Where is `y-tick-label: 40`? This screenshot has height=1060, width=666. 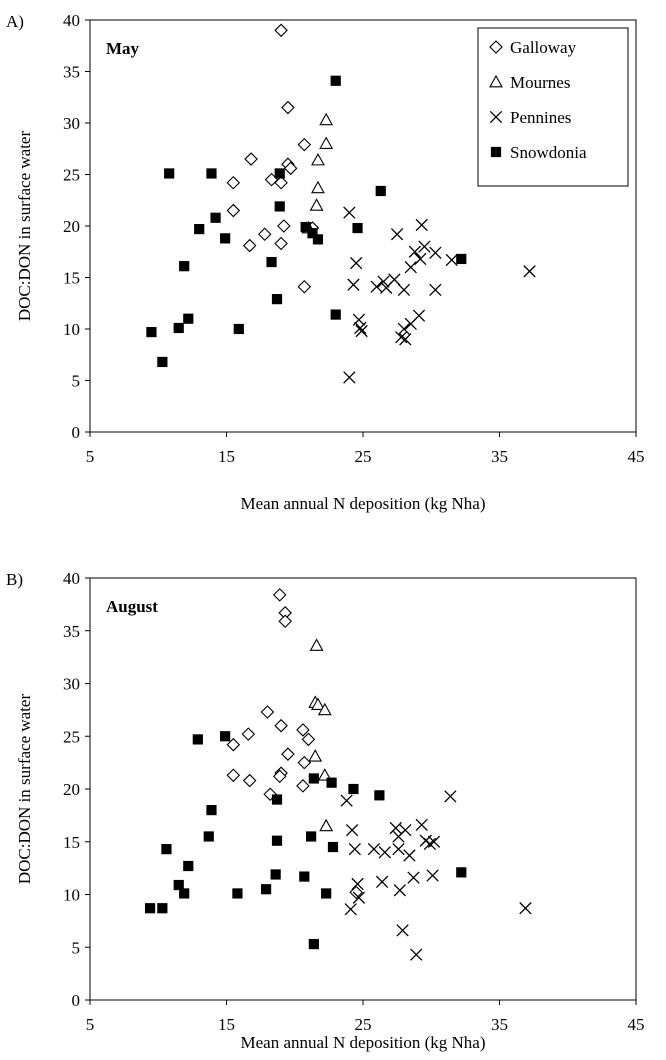 y-tick-label: 40 is located at coordinates (71, 578).